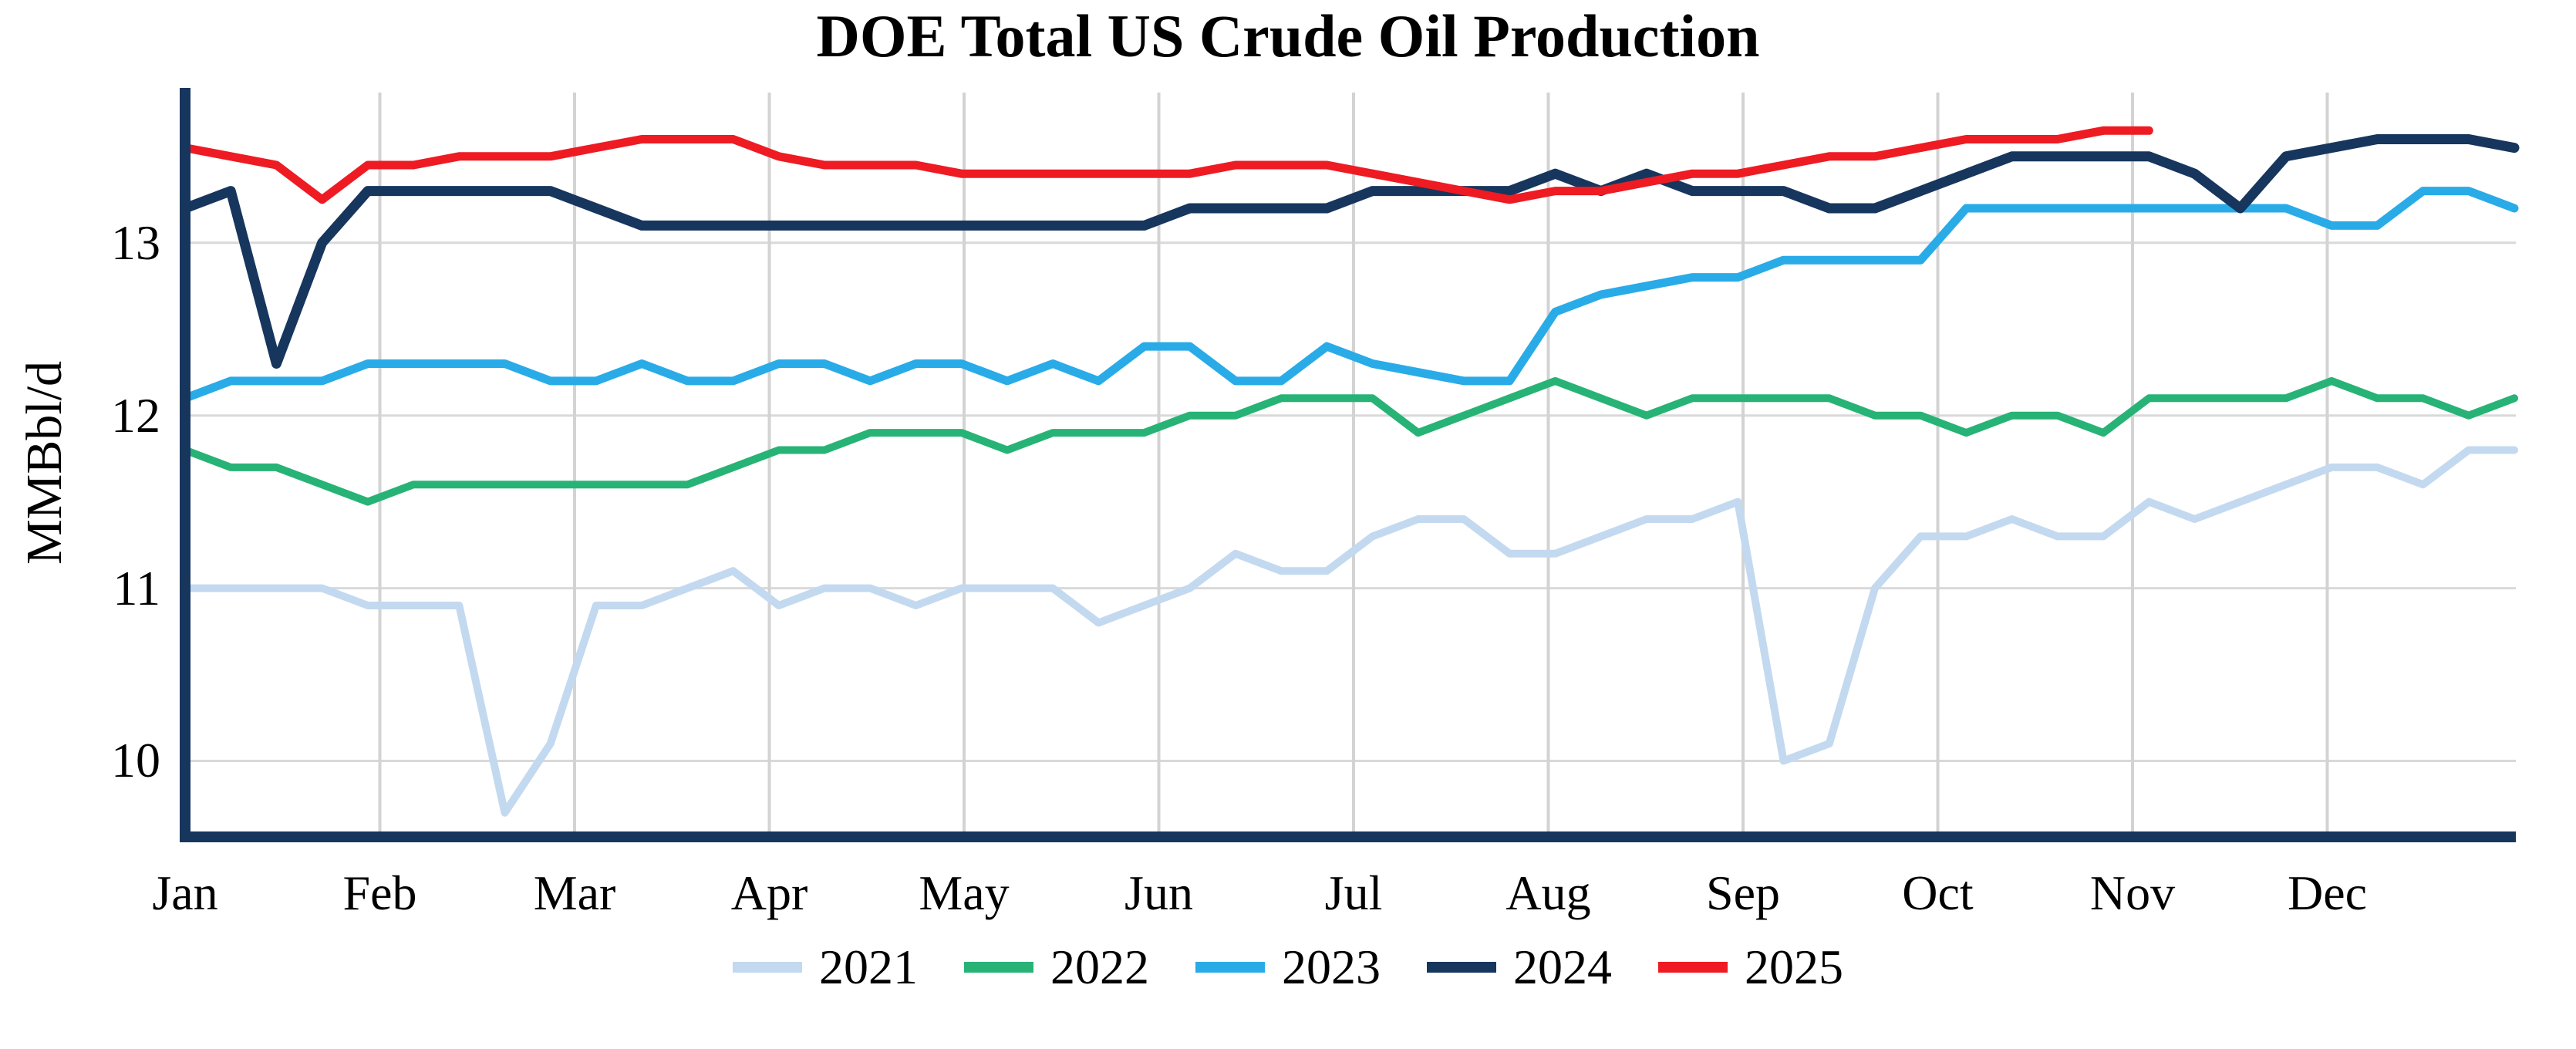  Describe the element at coordinates (1288, 35) in the screenshot. I see `chart-title: DOE Total US Crude Oil Production` at that location.